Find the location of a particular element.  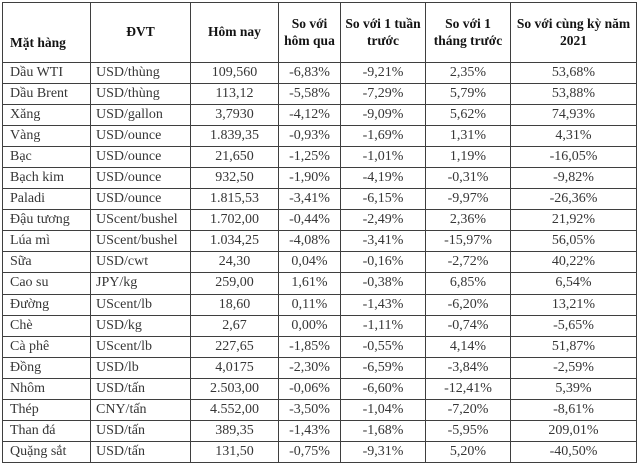

commodity-name-cell: Sữa is located at coordinates (46, 262).